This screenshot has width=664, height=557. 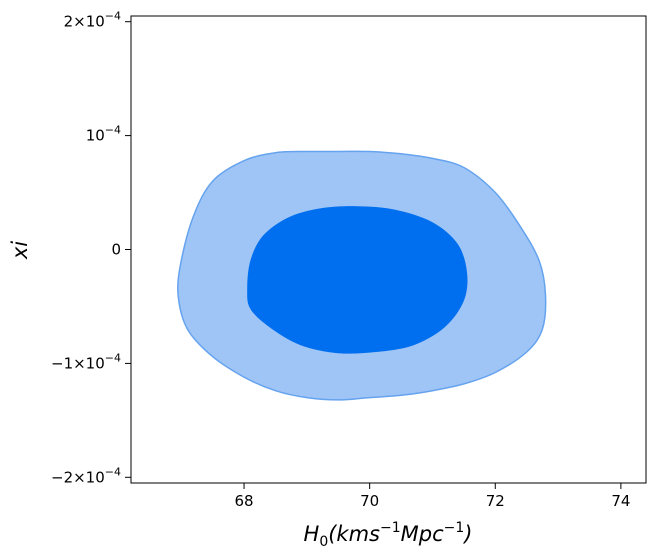 What do you see at coordinates (86, 475) in the screenshot?
I see `y-tick-label: −2×10⁻⁴` at bounding box center [86, 475].